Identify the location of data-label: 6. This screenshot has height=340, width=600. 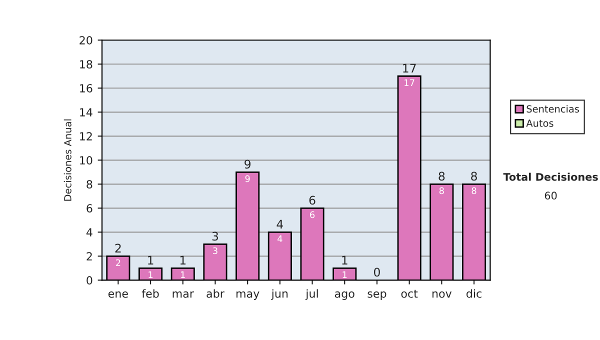
(312, 214).